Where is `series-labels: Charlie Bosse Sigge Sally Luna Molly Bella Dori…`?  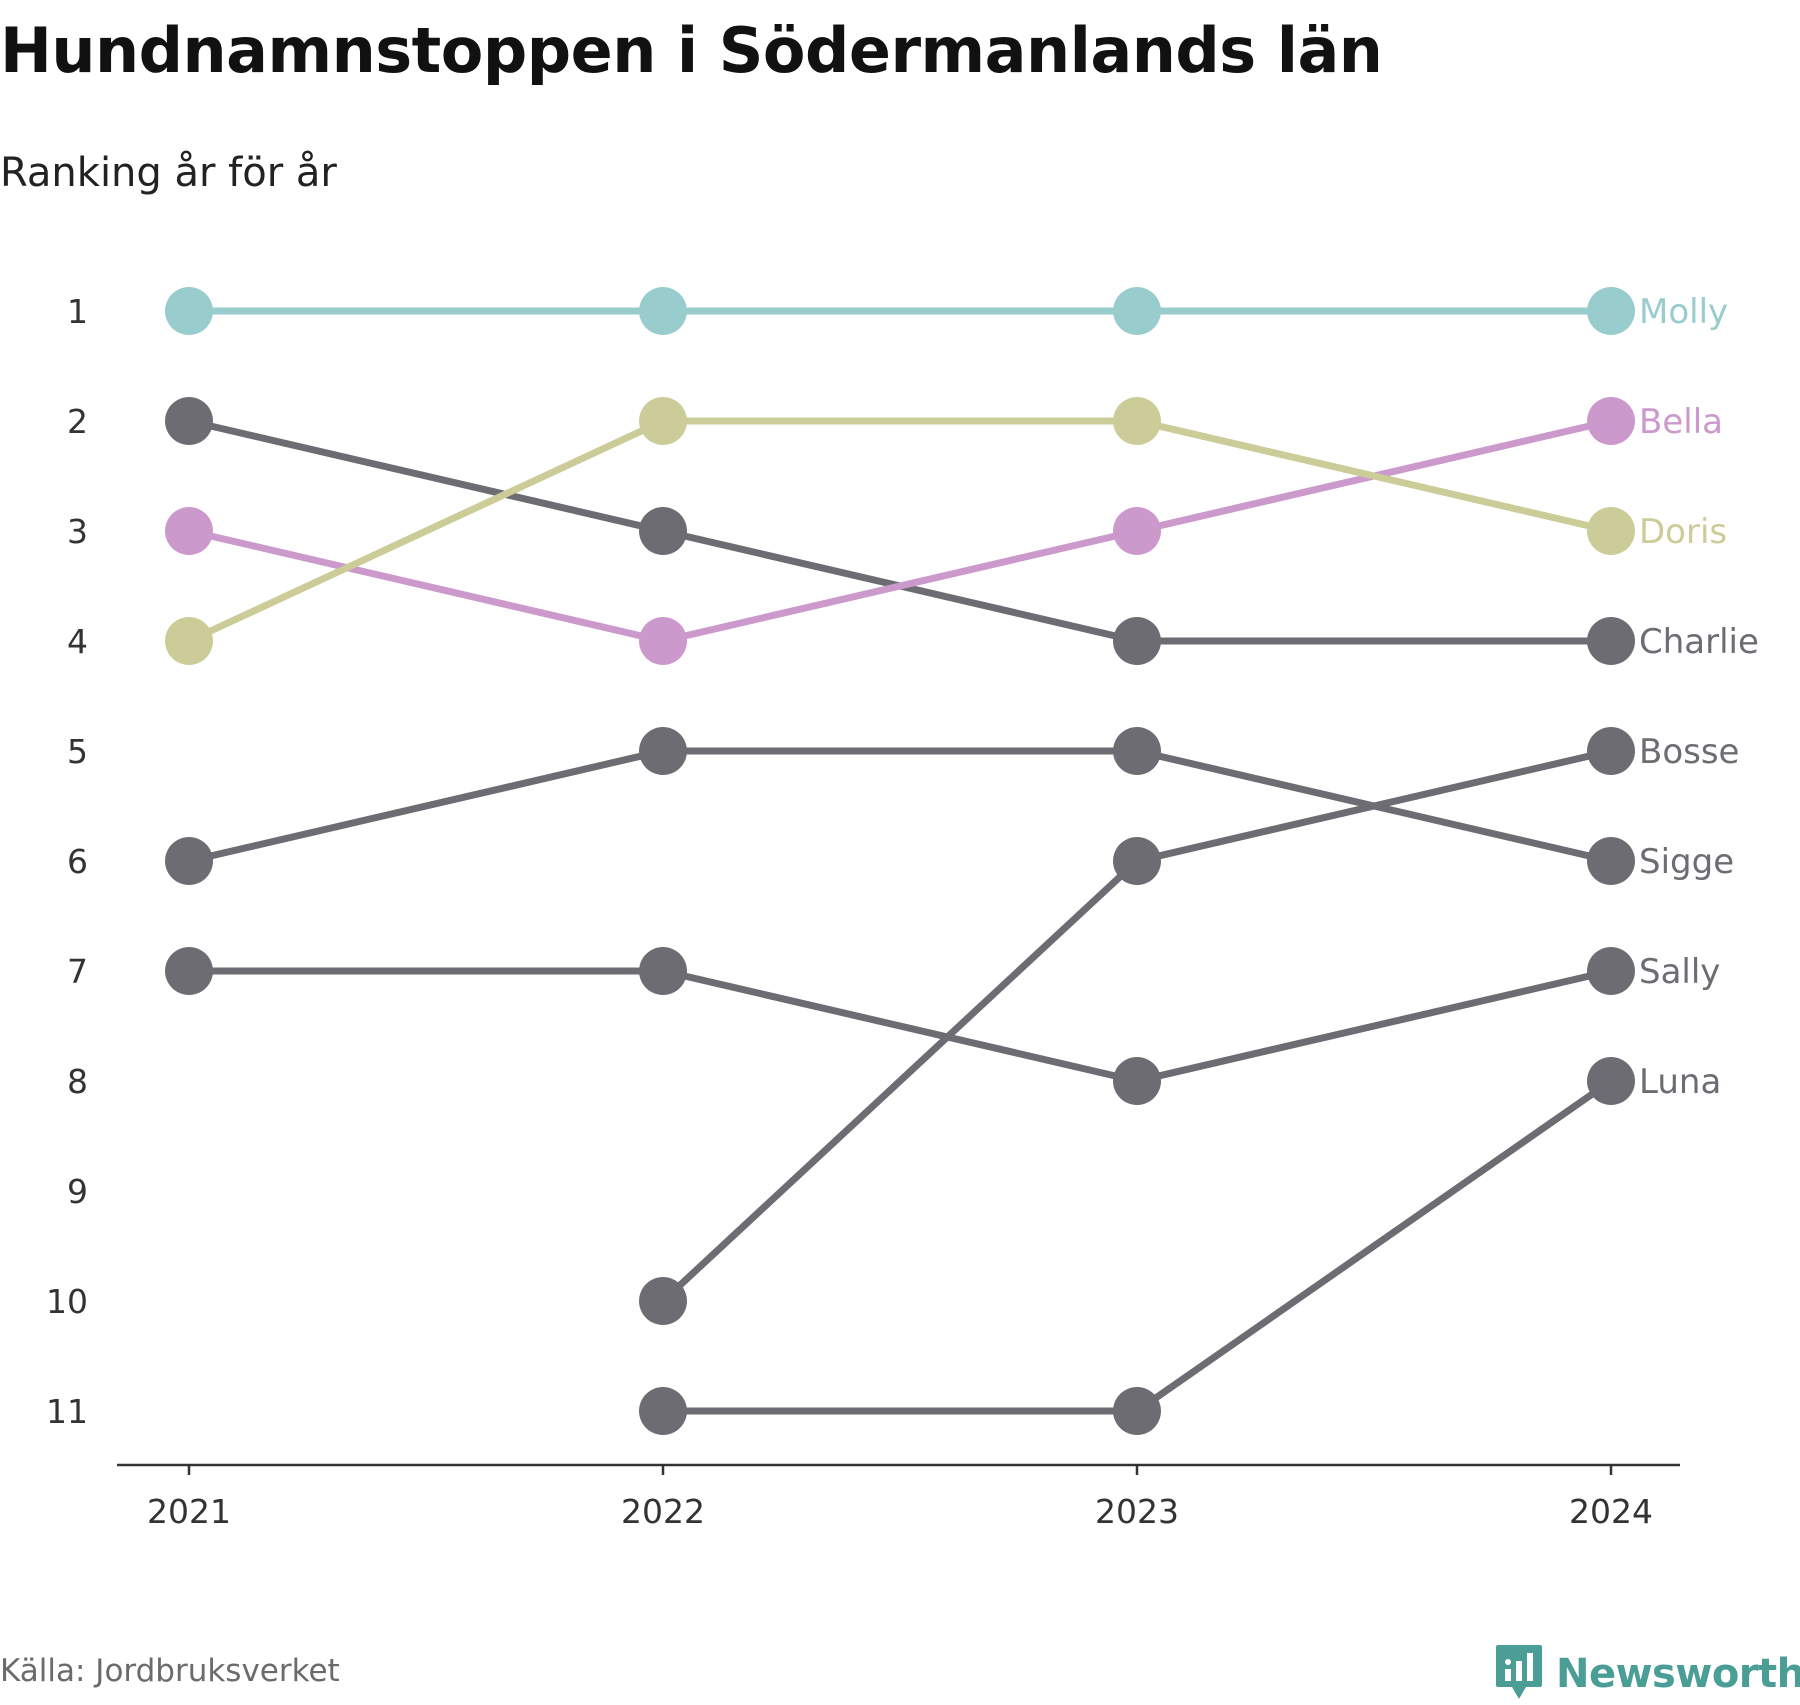 series-labels: Charlie Bosse Sigge Sally Luna Molly Bella Dori… is located at coordinates (1699, 697).